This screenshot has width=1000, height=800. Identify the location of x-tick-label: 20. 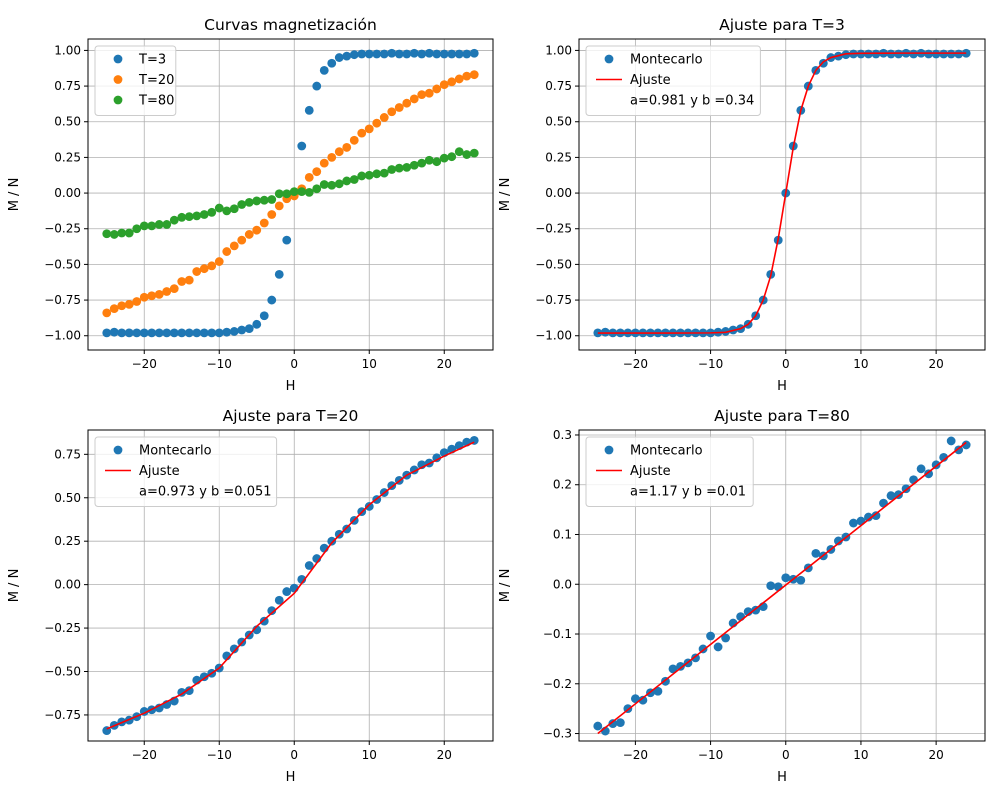
(935, 755).